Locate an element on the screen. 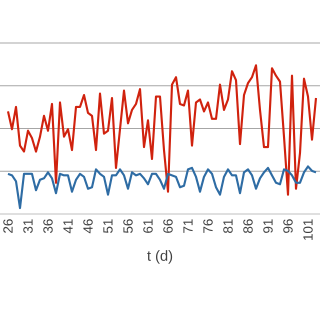  x-tick-label: 36 is located at coordinates (48, 226).